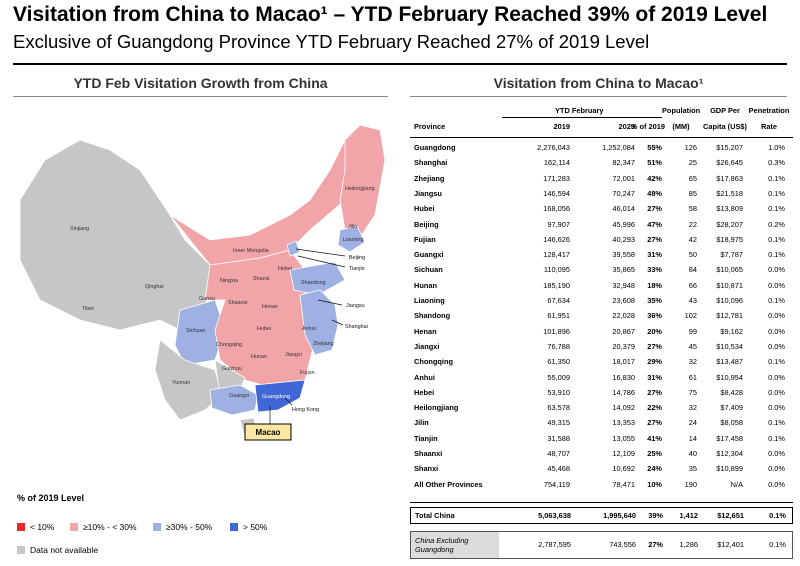 The width and height of the screenshot is (800, 566). What do you see at coordinates (692, 178) in the screenshot?
I see `cell-population: 65` at bounding box center [692, 178].